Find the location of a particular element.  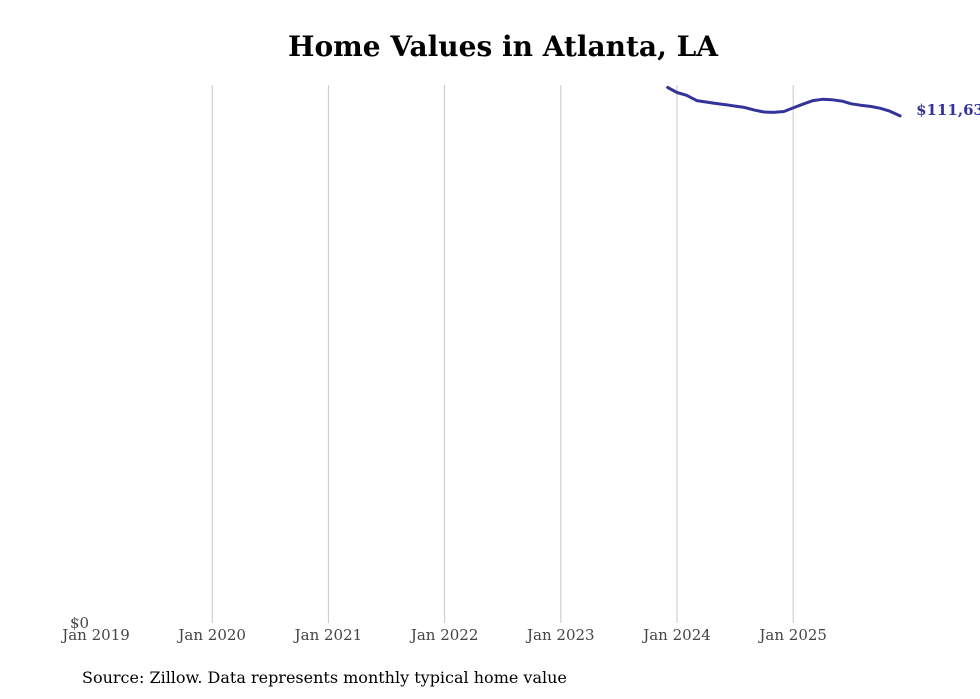

x-tick-label: Jan 2019 is located at coordinates (95, 635).